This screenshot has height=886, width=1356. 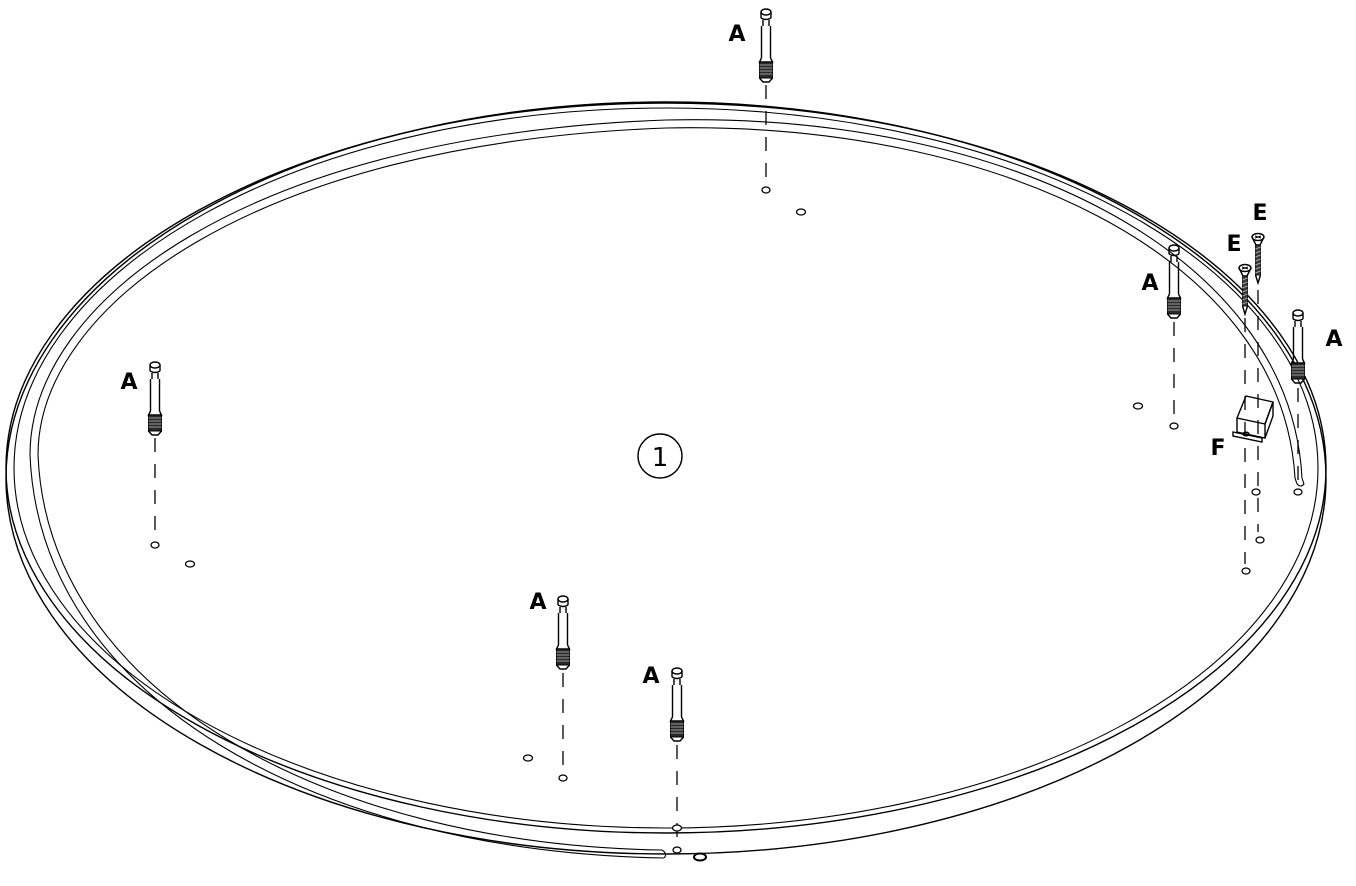 I want to click on step-number: 1, so click(x=660, y=458).